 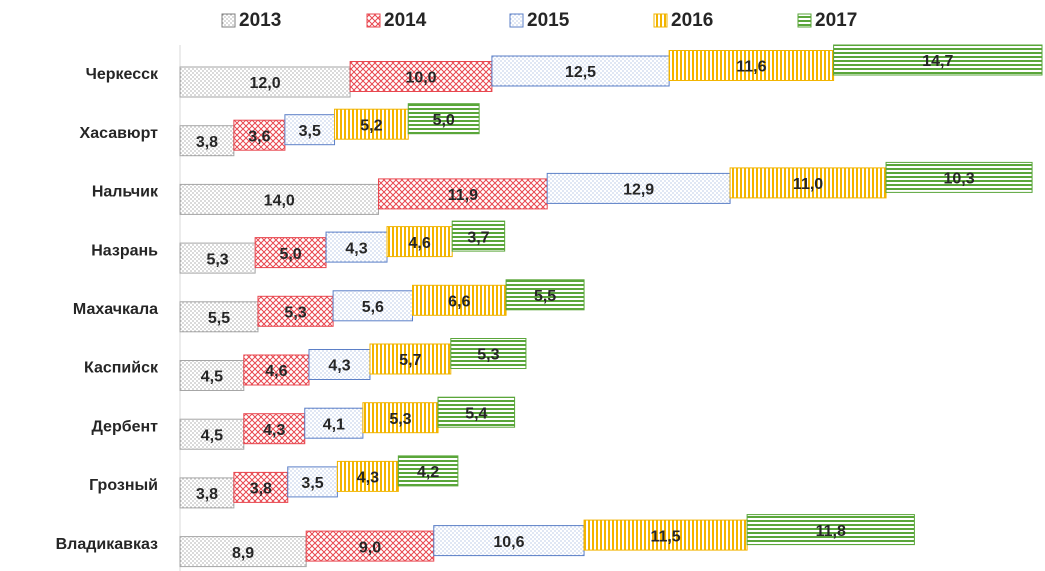 I want to click on value-label: 5,6, so click(x=373, y=307).